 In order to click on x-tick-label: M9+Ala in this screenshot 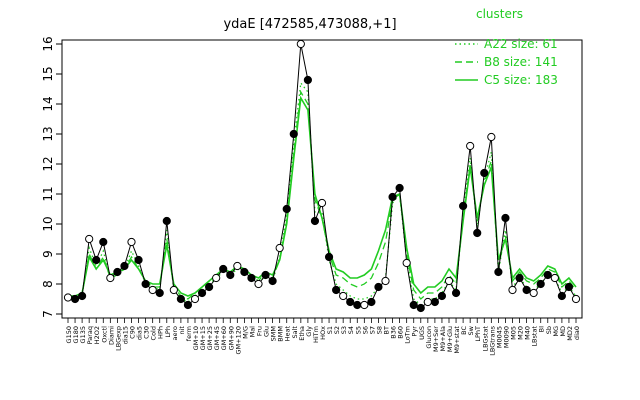, I will do `click(443, 338)`.